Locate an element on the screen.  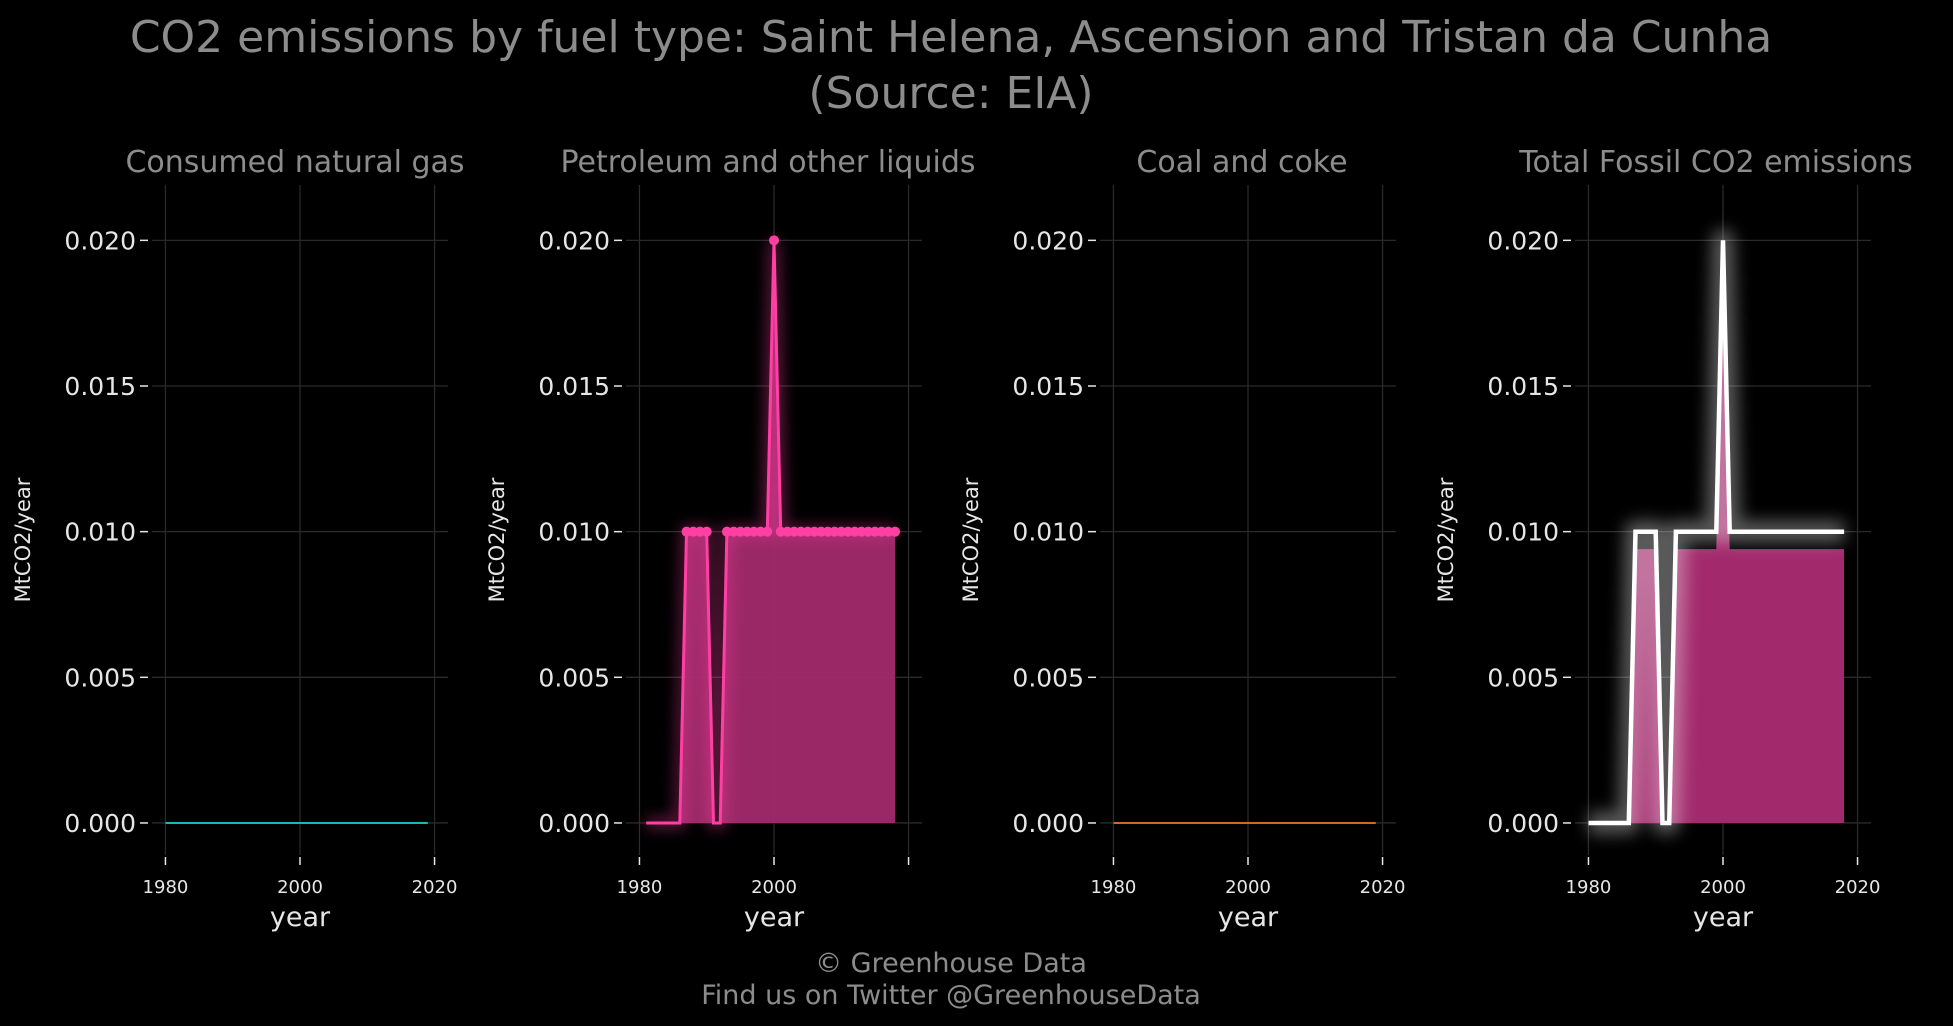
caption-copyright: © Greenhouse Data is located at coordinates (951, 963).